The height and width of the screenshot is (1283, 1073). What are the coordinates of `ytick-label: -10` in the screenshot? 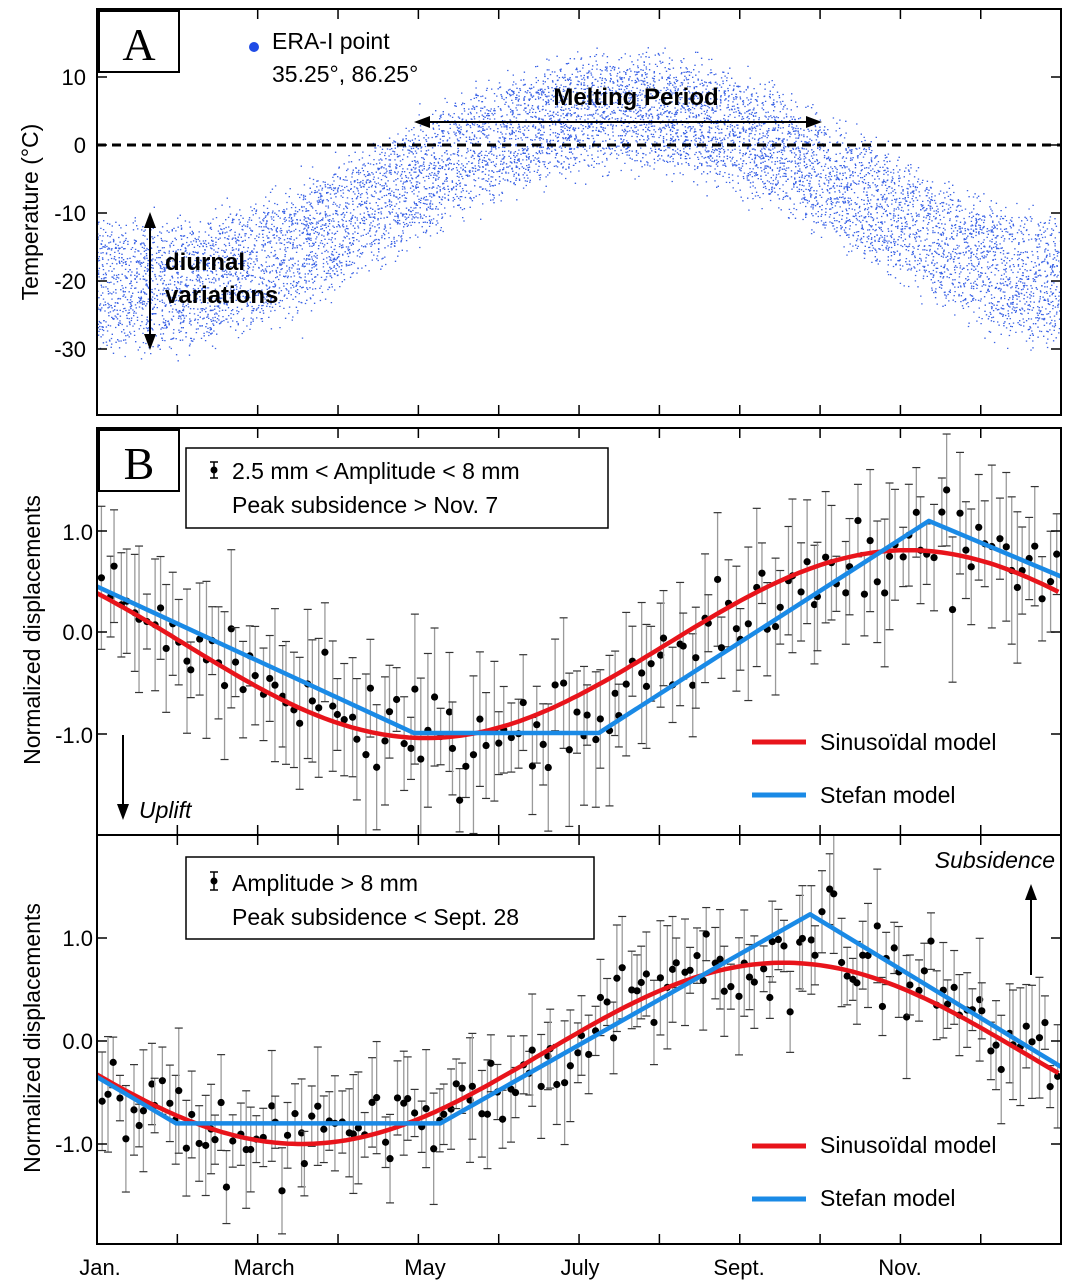 It's located at (70, 213).